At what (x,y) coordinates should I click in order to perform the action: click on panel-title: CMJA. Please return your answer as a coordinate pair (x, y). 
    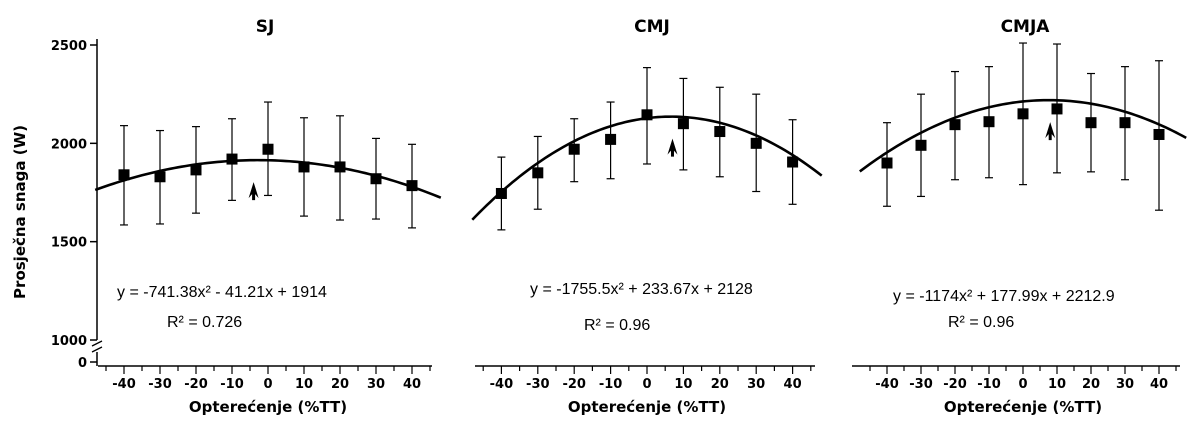
    Looking at the image, I should click on (1026, 27).